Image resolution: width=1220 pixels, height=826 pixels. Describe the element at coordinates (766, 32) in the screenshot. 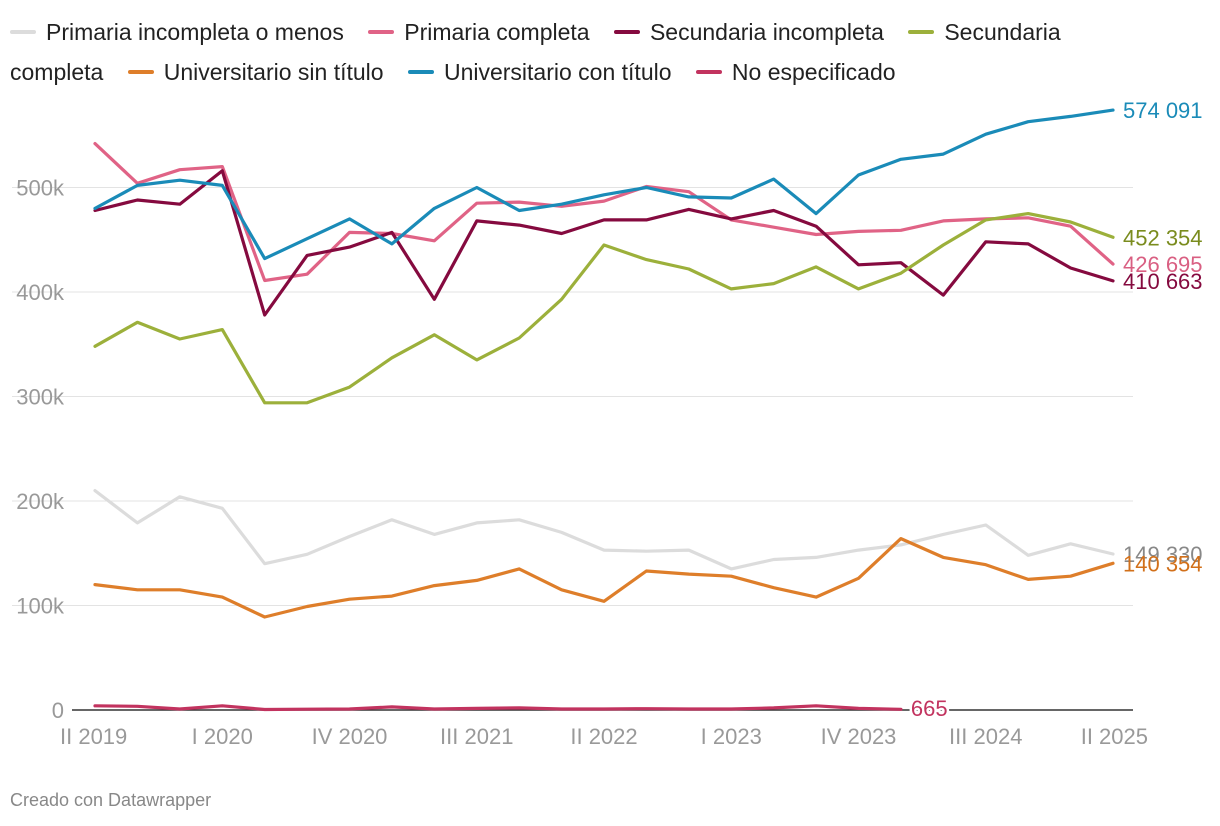

I see `legend-label: Secundaria incompleta` at that location.